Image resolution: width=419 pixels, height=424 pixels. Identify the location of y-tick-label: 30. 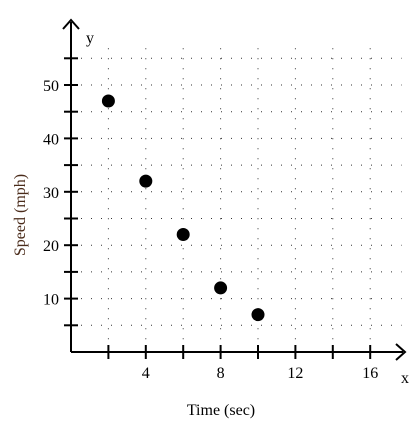
(51, 193).